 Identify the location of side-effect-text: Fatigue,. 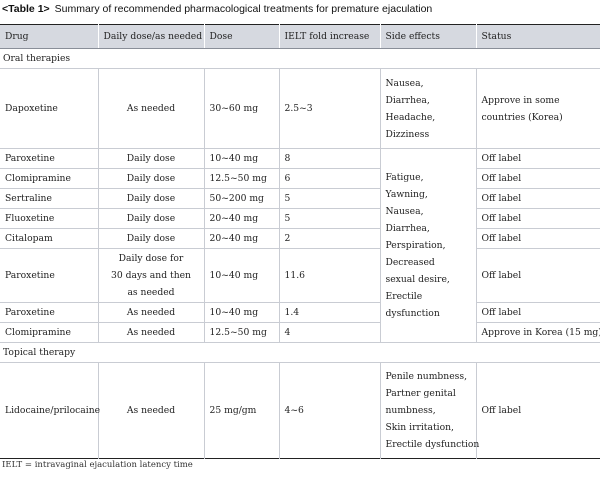
(404, 177).